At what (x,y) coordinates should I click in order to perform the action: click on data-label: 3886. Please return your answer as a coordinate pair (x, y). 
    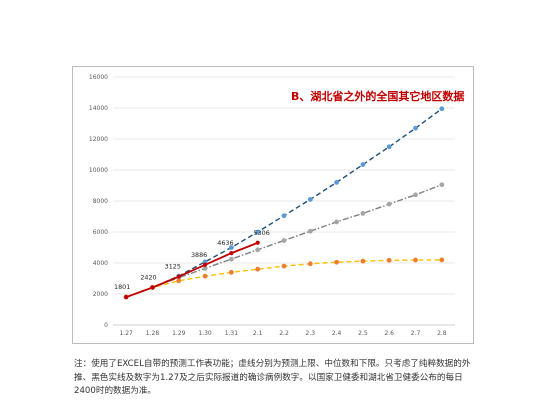
    Looking at the image, I should click on (199, 255).